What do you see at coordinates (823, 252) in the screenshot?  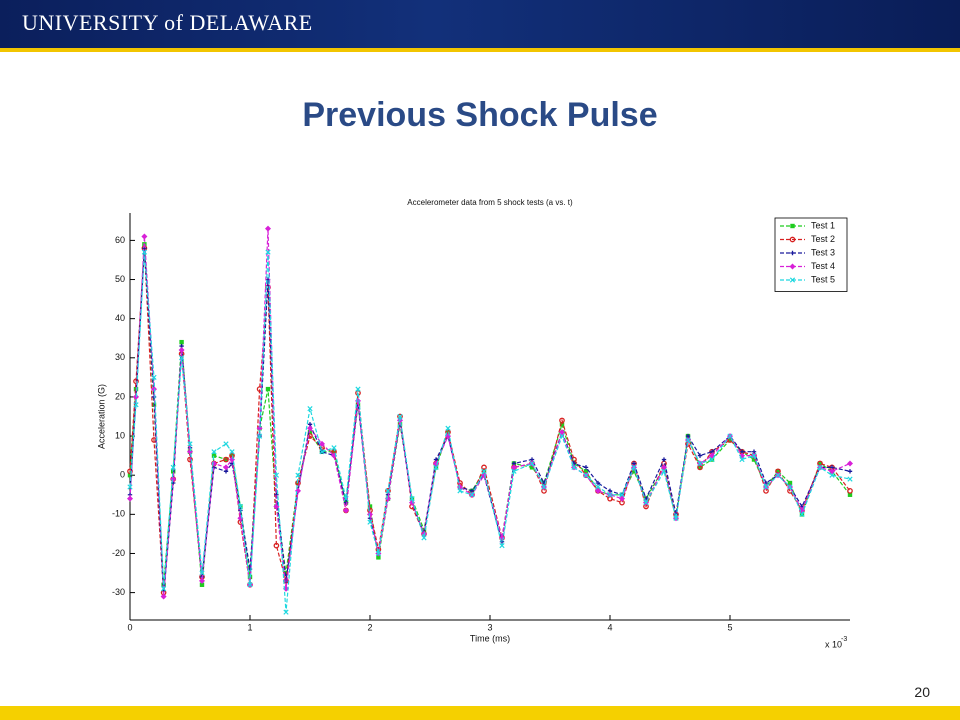 I see `legend-label: Test 3` at bounding box center [823, 252].